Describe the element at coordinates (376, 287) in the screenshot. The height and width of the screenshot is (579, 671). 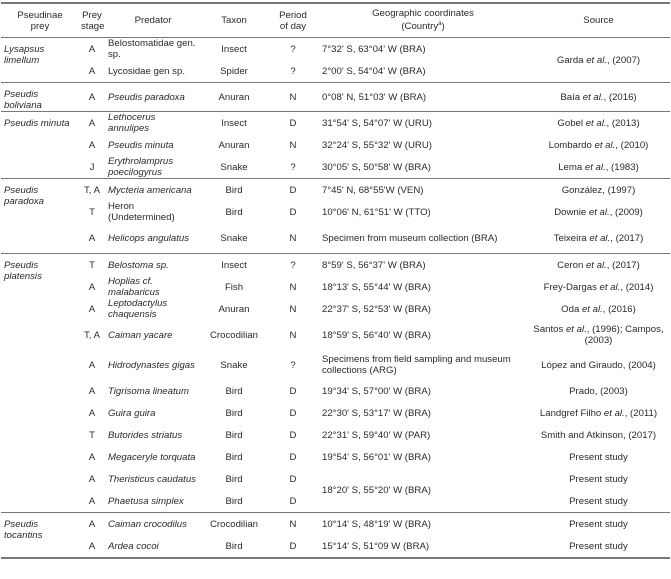
I see `coordinates: 18°13' S, 55°44' W (BRA)` at that location.